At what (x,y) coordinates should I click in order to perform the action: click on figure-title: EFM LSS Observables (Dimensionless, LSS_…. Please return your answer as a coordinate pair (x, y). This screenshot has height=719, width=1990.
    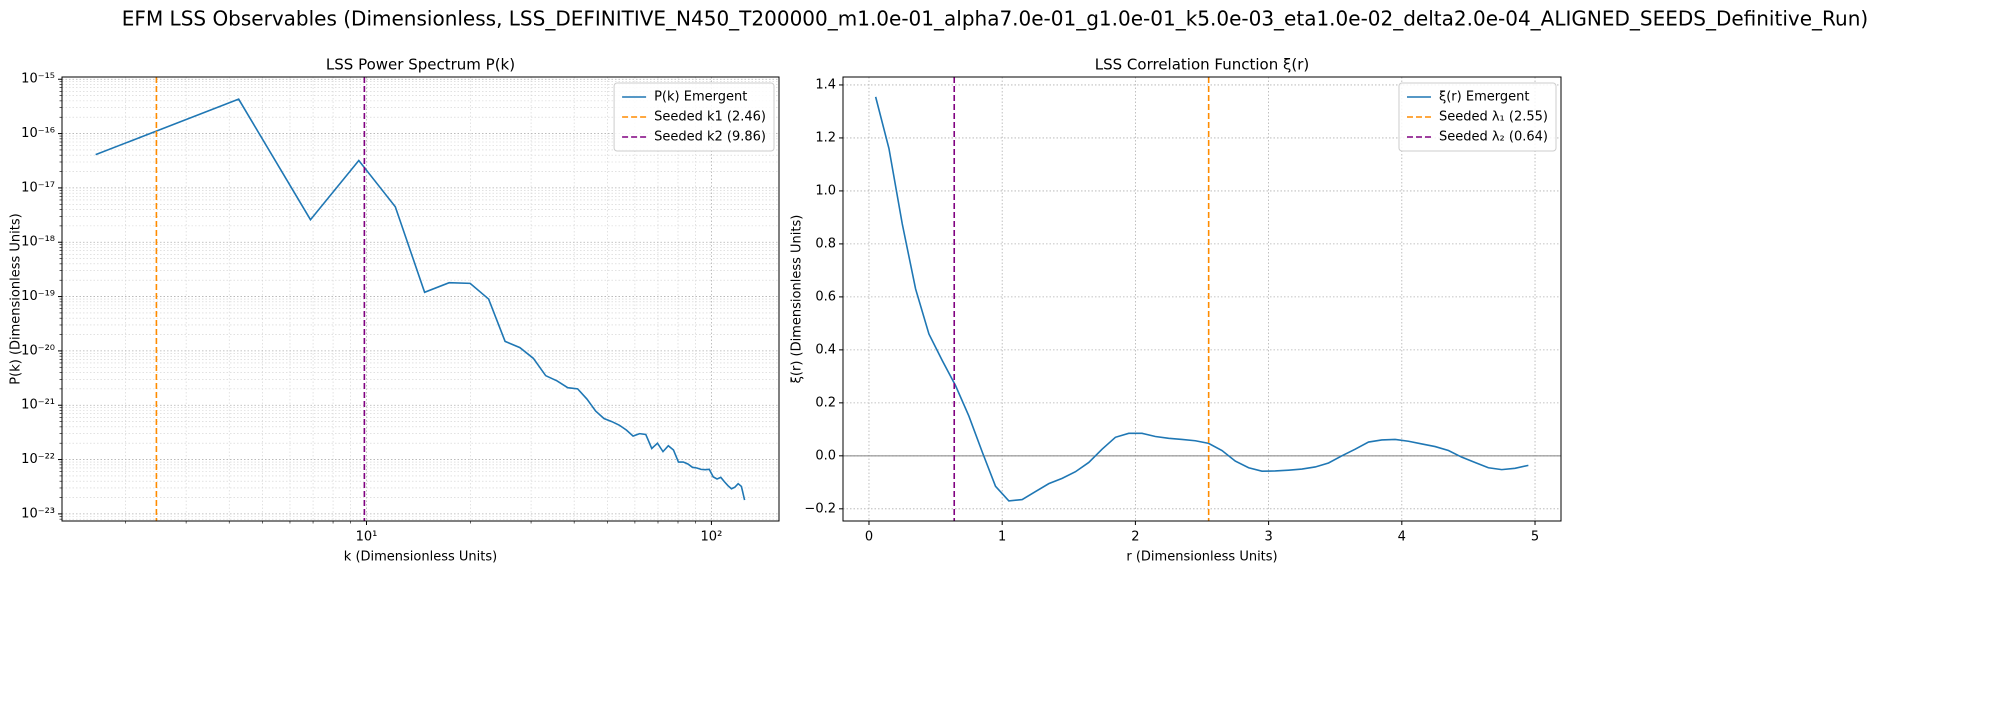
    Looking at the image, I should click on (995, 19).